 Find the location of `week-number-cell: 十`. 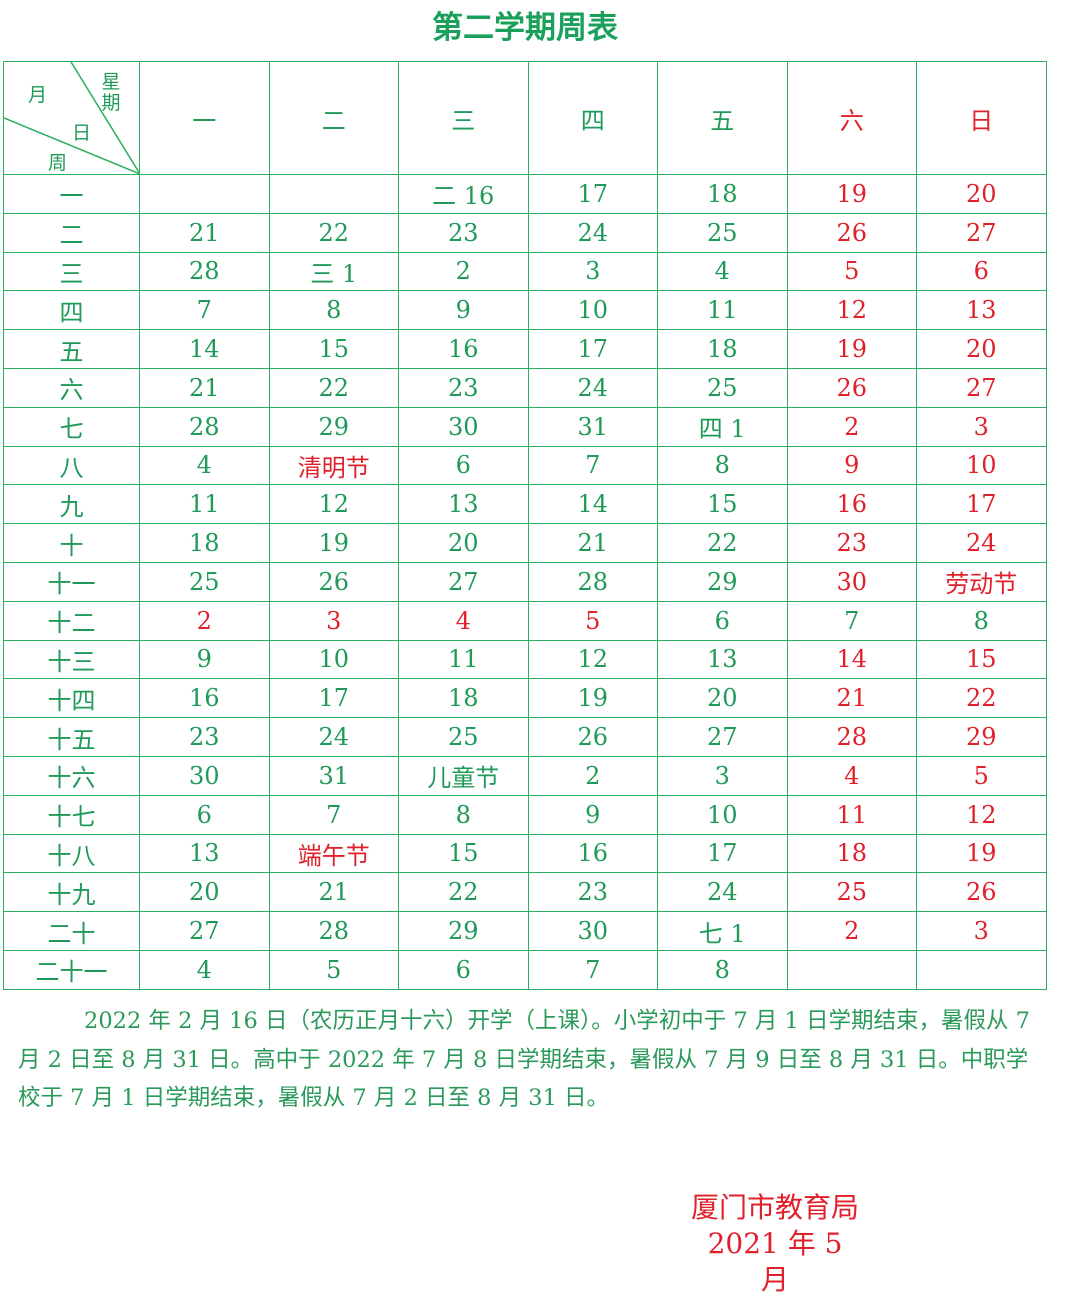

week-number-cell: 十 is located at coordinates (71, 543).